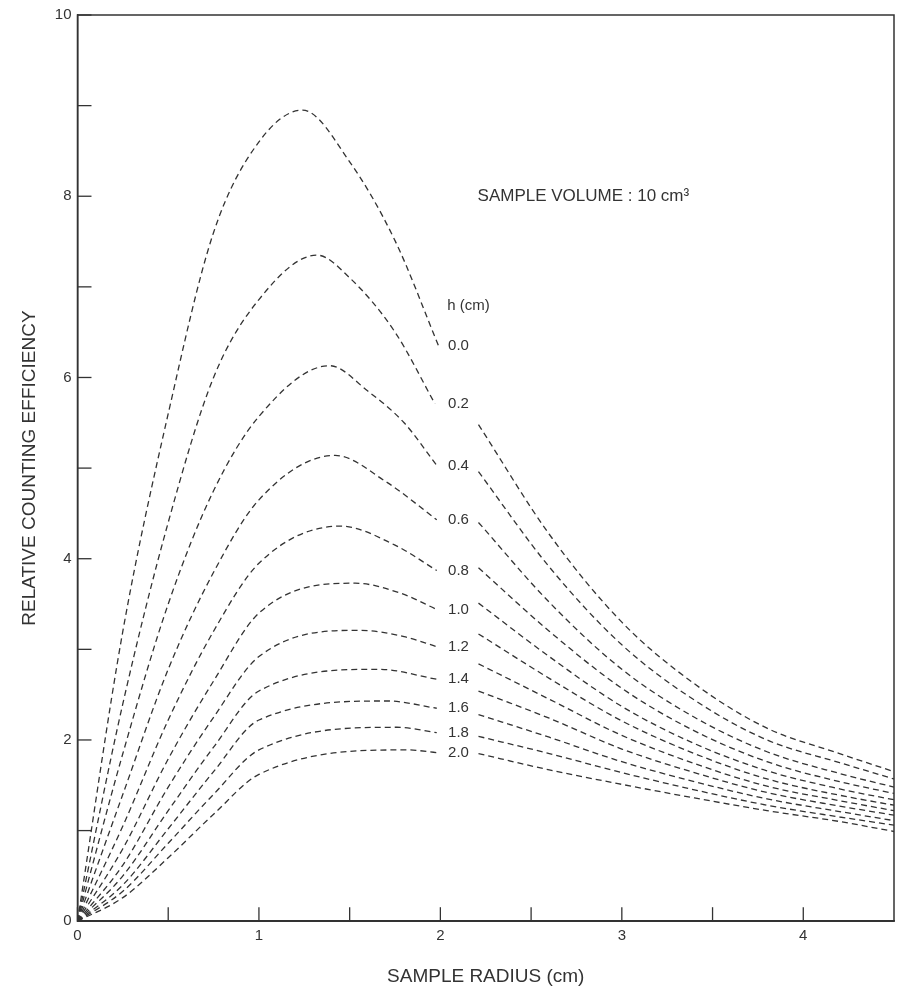  I want to click on y-tick-label: 0, so click(67, 920).